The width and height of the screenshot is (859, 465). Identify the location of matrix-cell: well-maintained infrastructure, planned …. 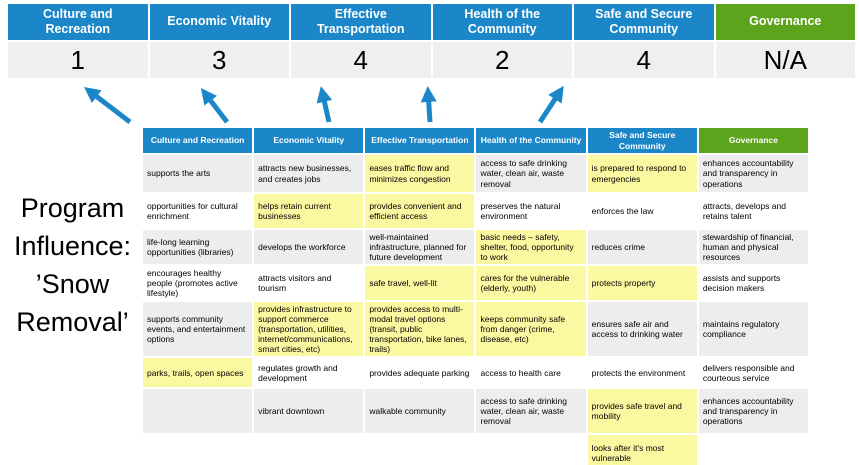
(420, 247).